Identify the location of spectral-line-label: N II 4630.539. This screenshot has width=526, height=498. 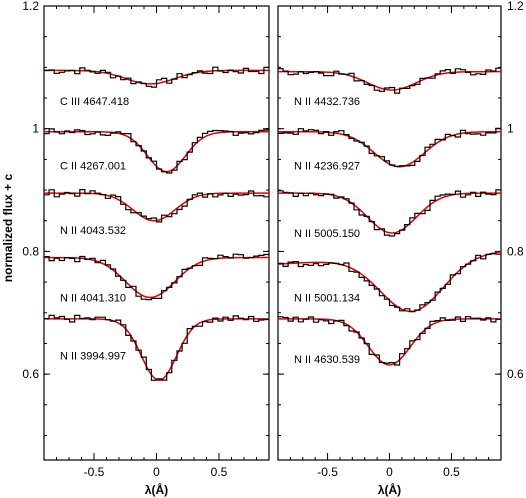
(327, 360).